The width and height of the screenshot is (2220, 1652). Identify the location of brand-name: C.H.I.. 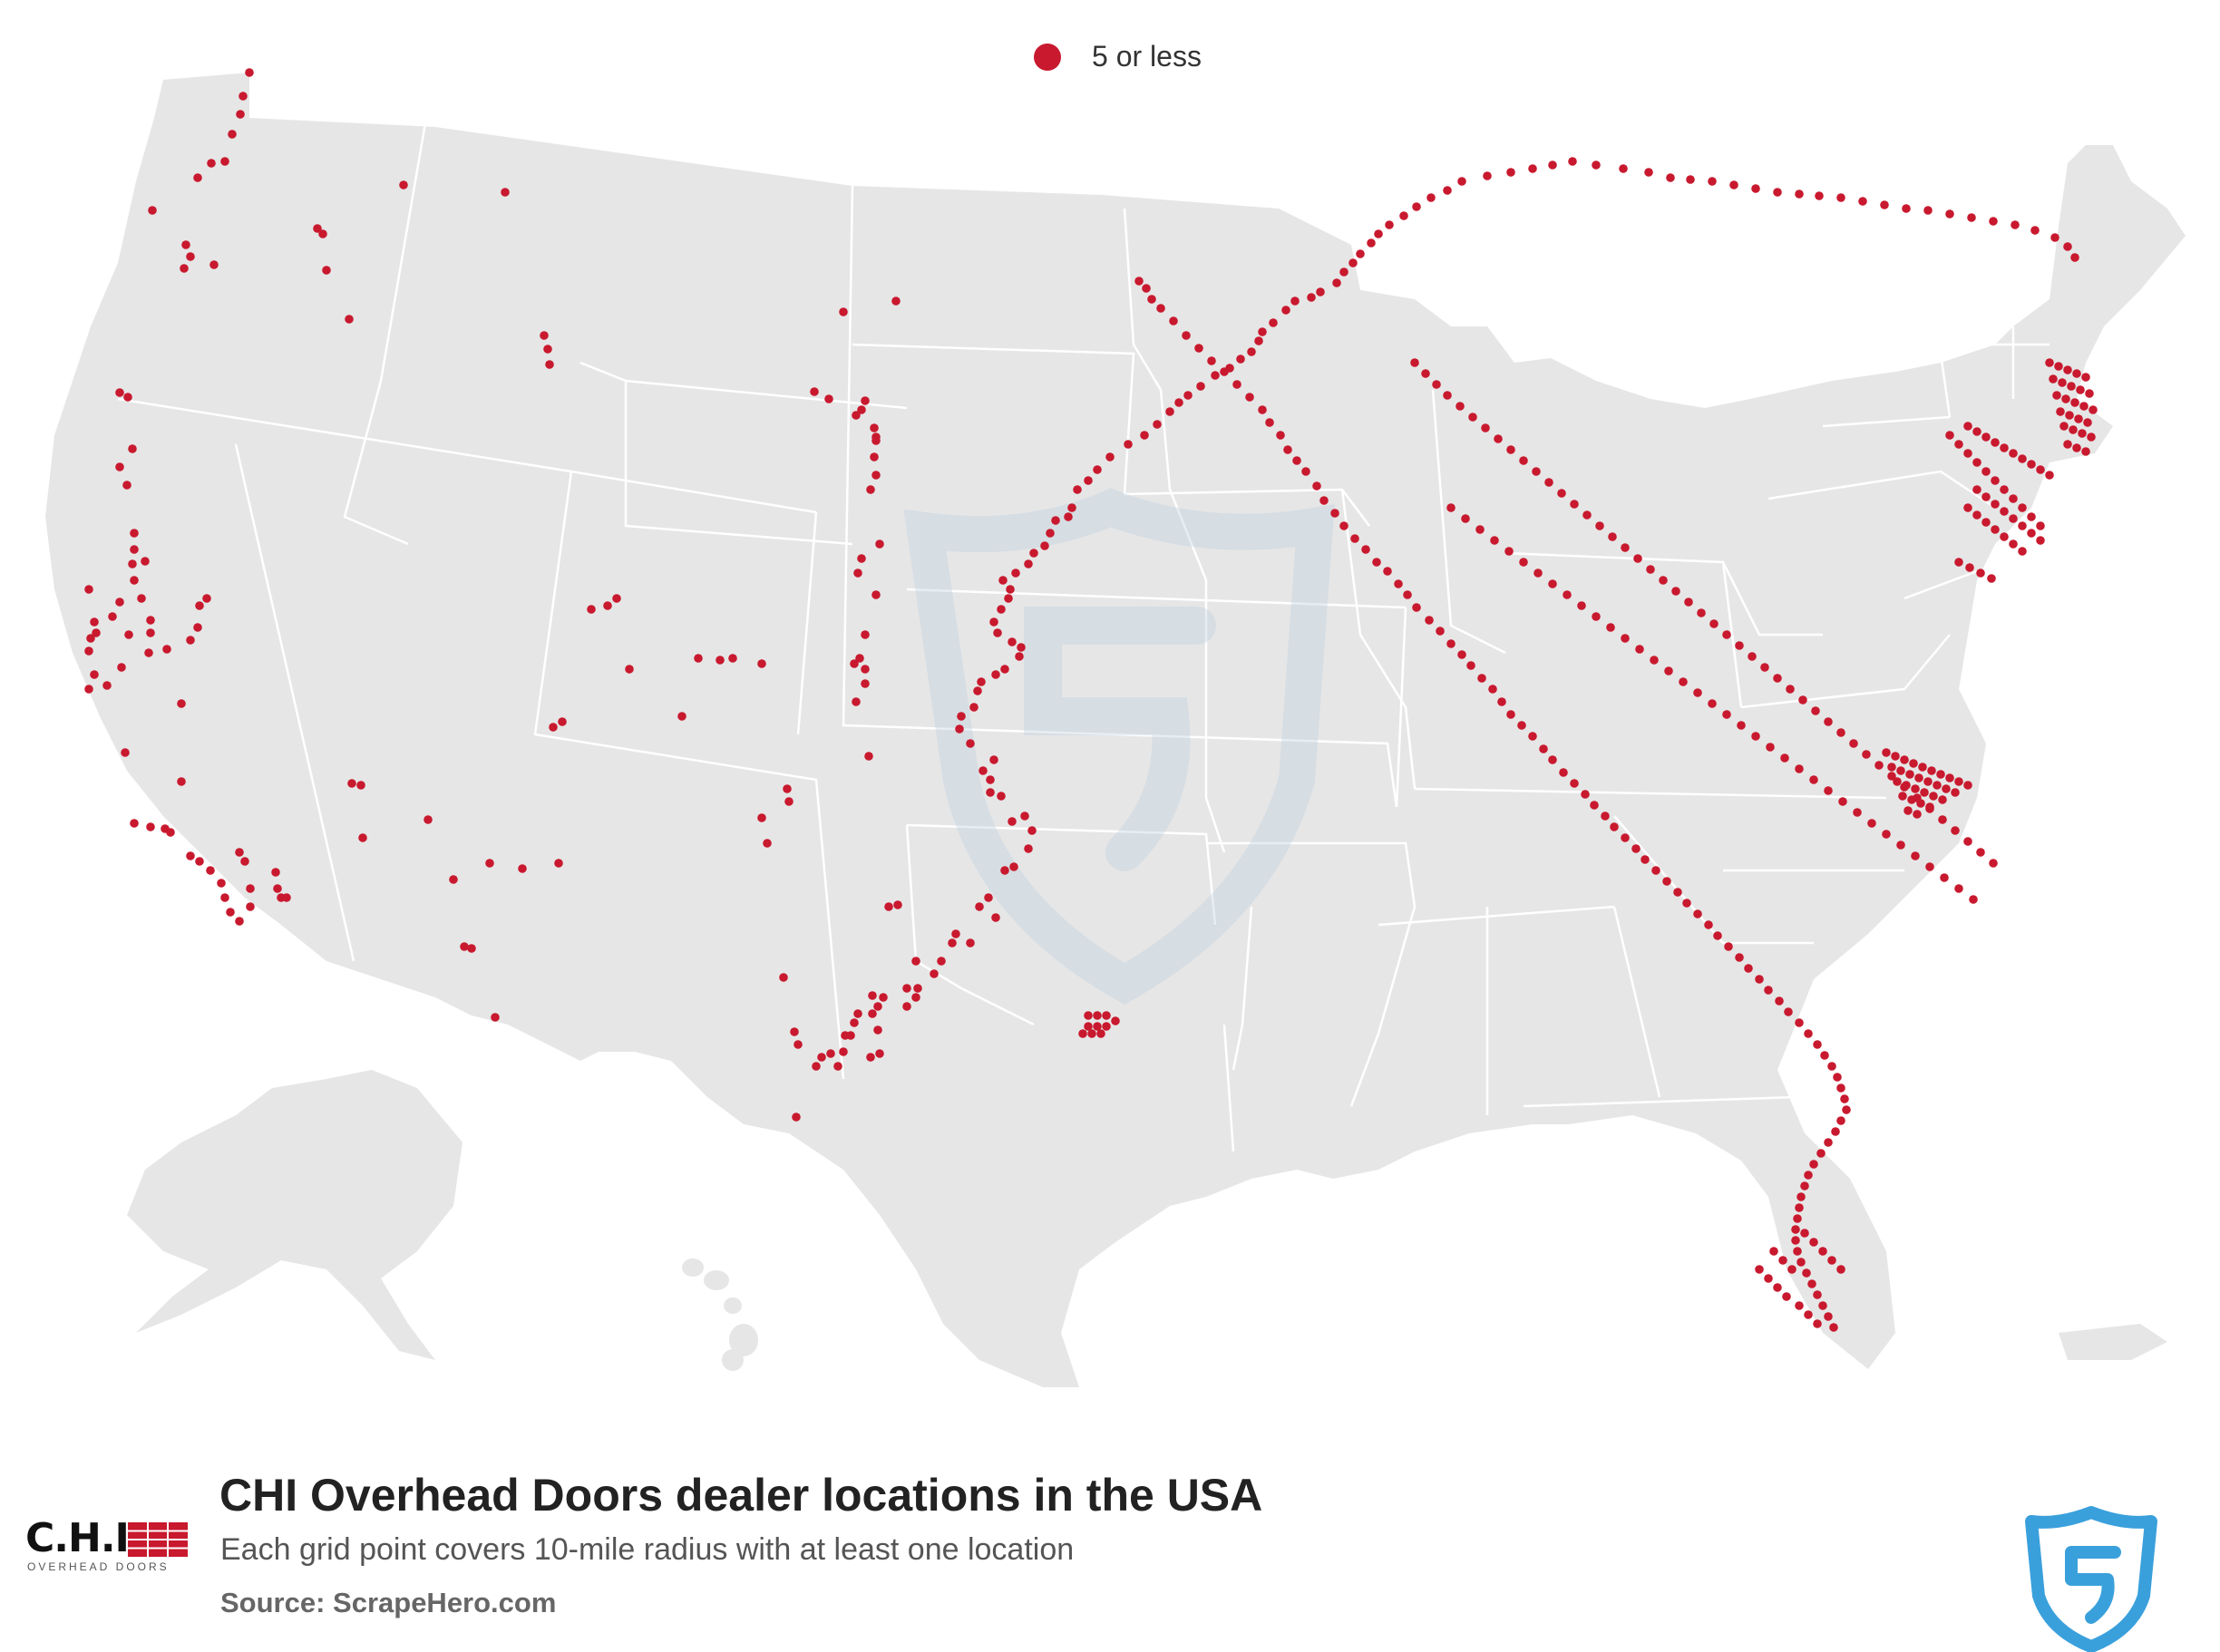
(84, 1538).